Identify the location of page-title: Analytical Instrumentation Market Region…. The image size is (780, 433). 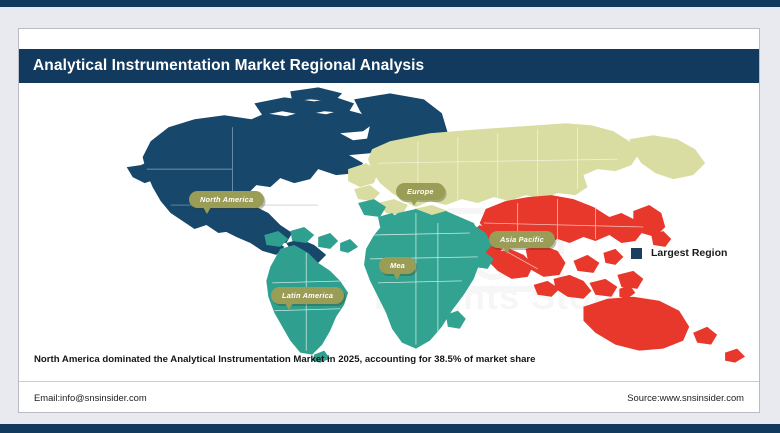
(229, 65).